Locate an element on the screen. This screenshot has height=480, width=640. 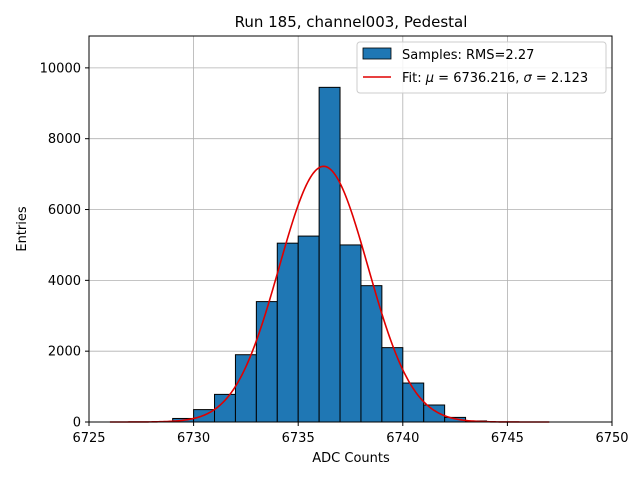
legend-fit-prefix: Fit: is located at coordinates (414, 78).